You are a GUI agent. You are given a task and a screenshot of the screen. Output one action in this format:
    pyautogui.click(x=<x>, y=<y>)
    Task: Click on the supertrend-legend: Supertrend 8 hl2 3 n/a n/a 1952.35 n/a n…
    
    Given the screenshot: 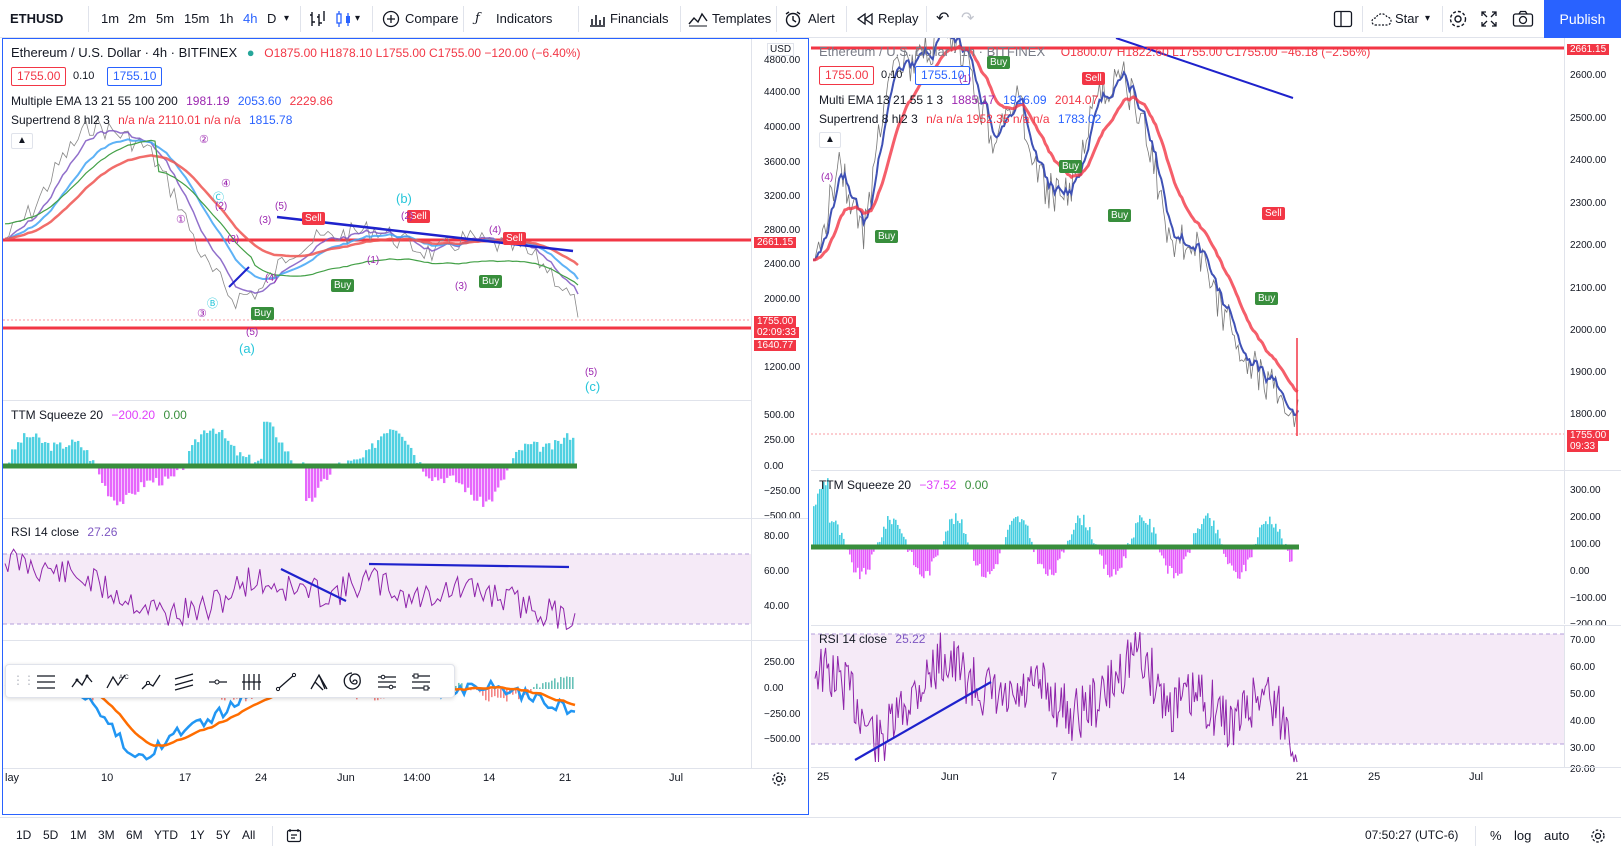 What is the action you would take?
    pyautogui.click(x=960, y=119)
    